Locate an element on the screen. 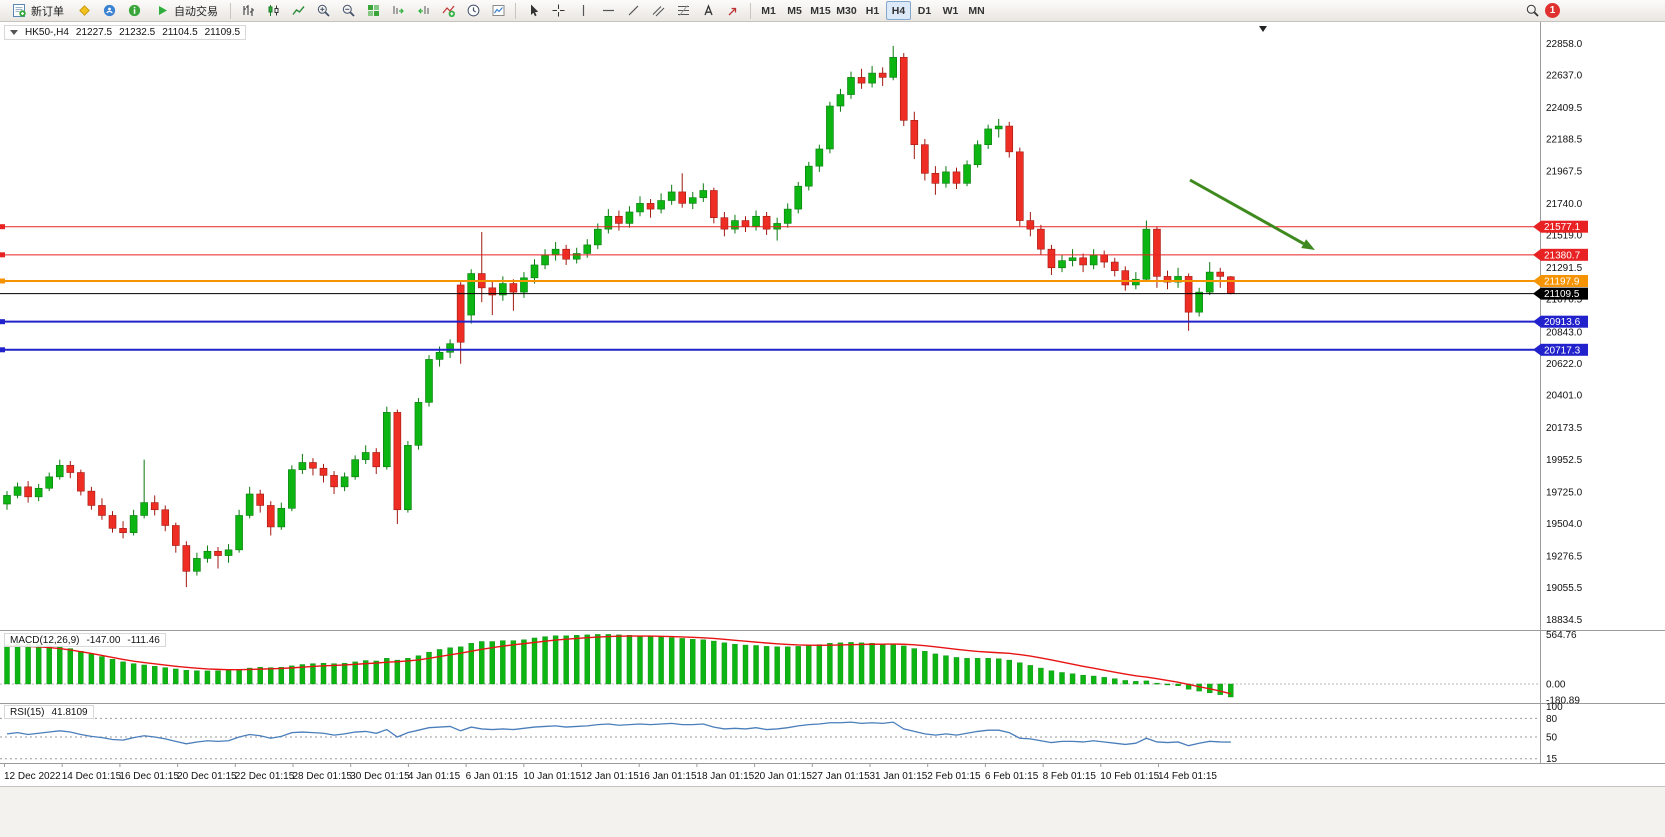 The width and height of the screenshot is (1665, 837). autotrading-button: 自动交易 is located at coordinates (186, 10).